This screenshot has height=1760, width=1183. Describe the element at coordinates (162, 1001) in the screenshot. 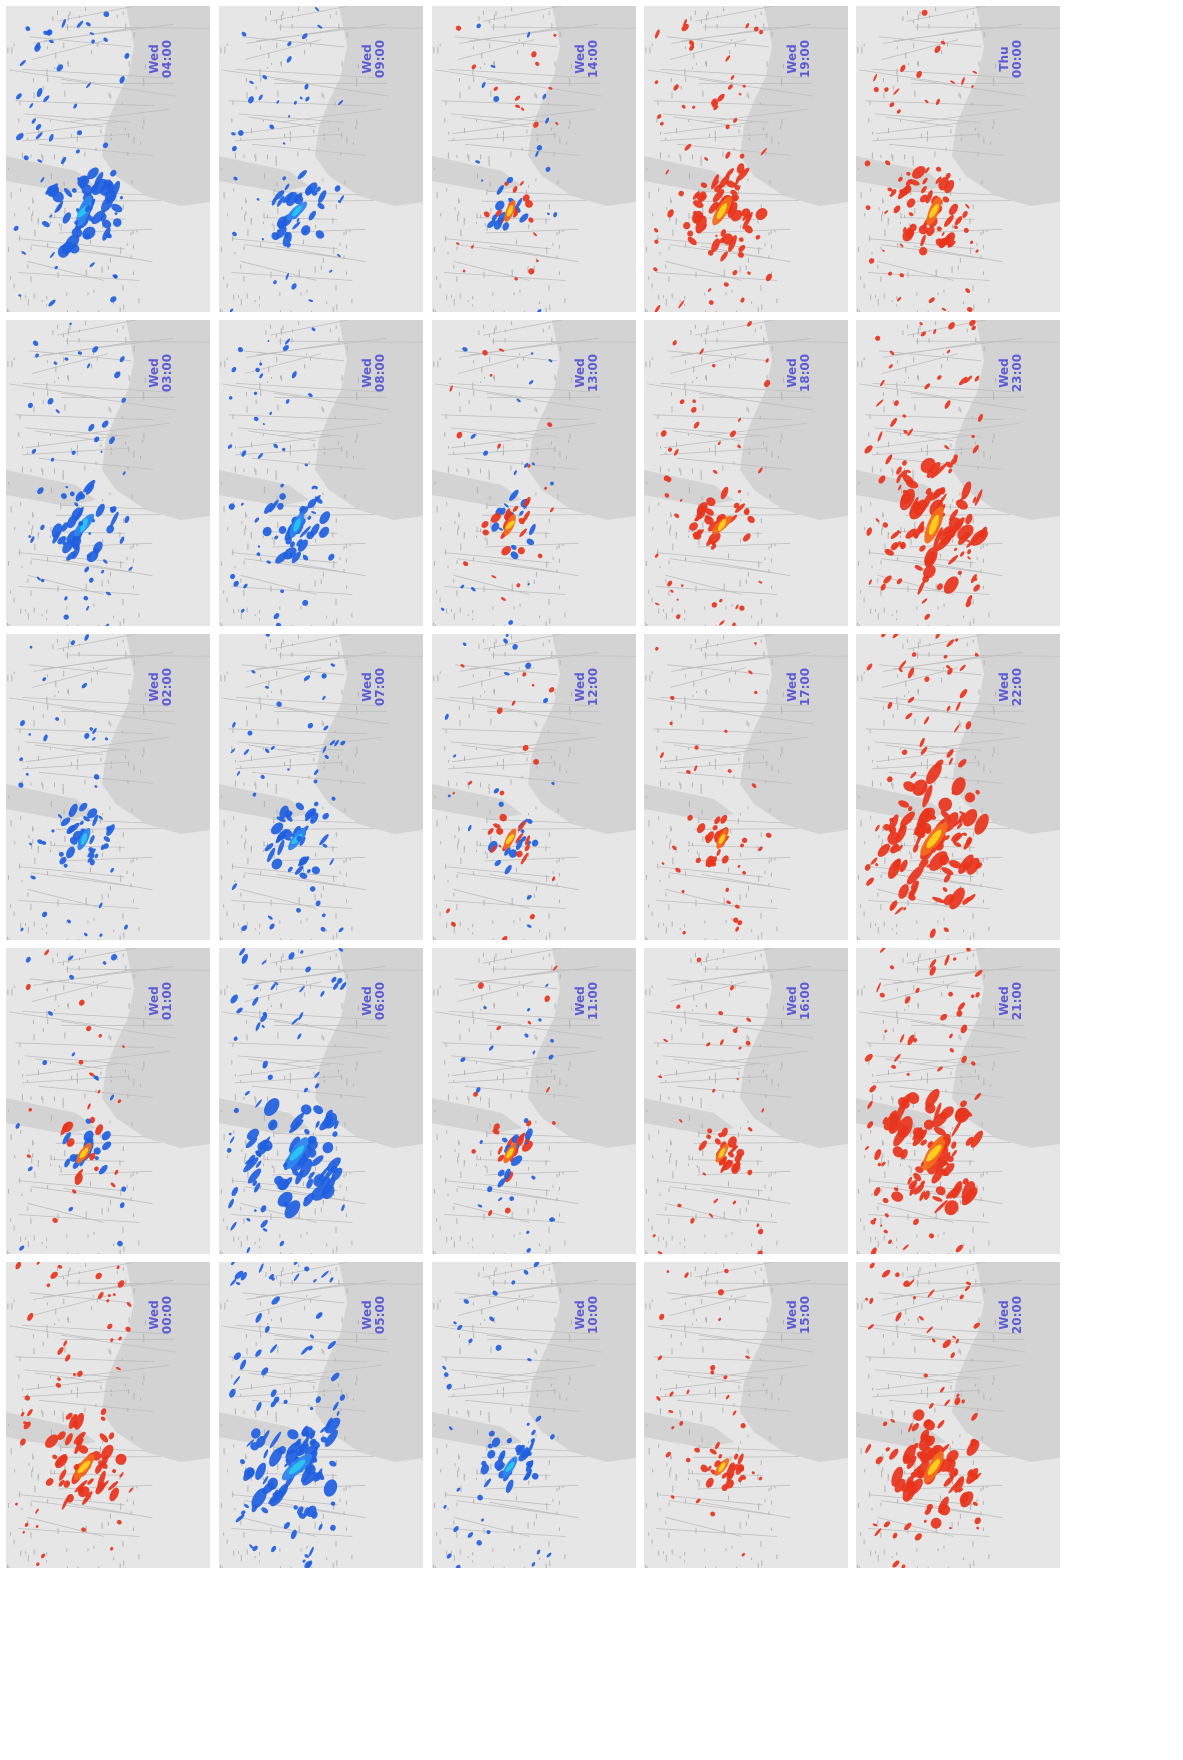

I see `time-label: Wed 01:00` at that location.